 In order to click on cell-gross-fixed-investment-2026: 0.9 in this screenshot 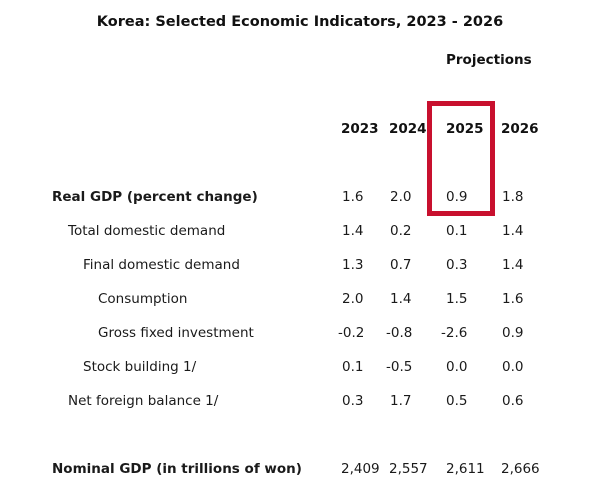, I will do `click(513, 333)`.